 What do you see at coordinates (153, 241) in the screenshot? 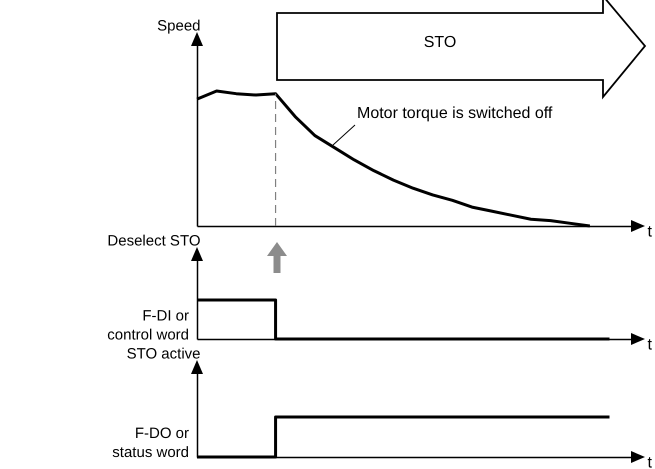
I see `y-axis-title: Deselect STO` at bounding box center [153, 241].